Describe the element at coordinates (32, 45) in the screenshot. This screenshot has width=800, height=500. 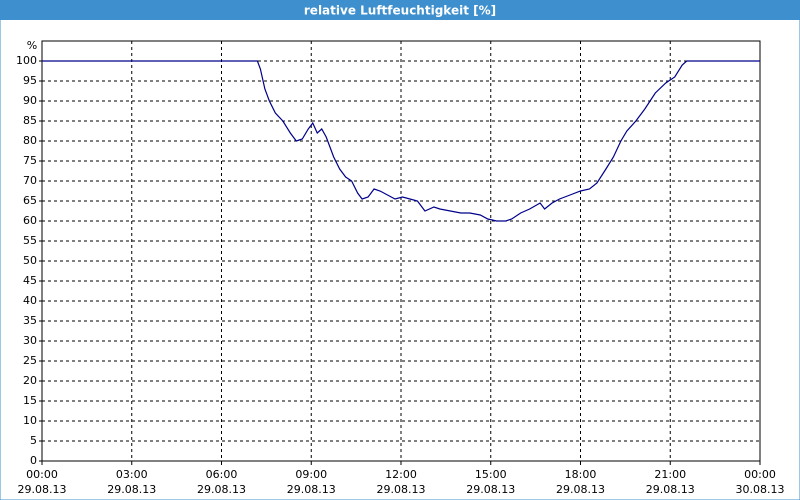
I see `y-axis-label: %` at that location.